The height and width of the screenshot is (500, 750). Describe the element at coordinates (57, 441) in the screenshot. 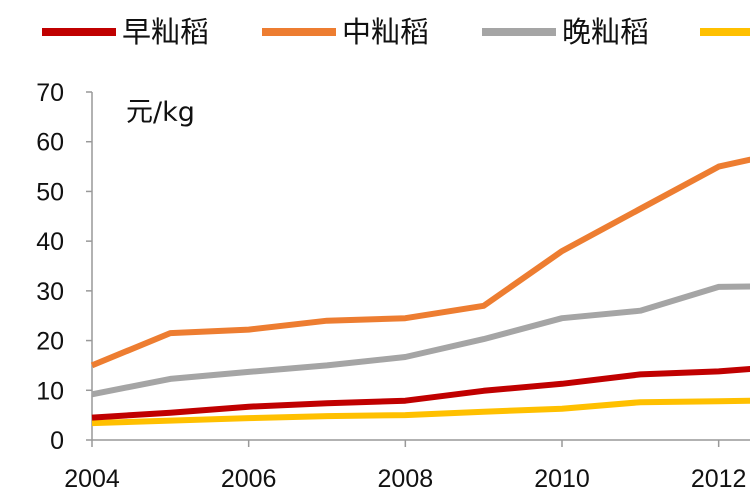

I see `y-tick-label: 0` at that location.